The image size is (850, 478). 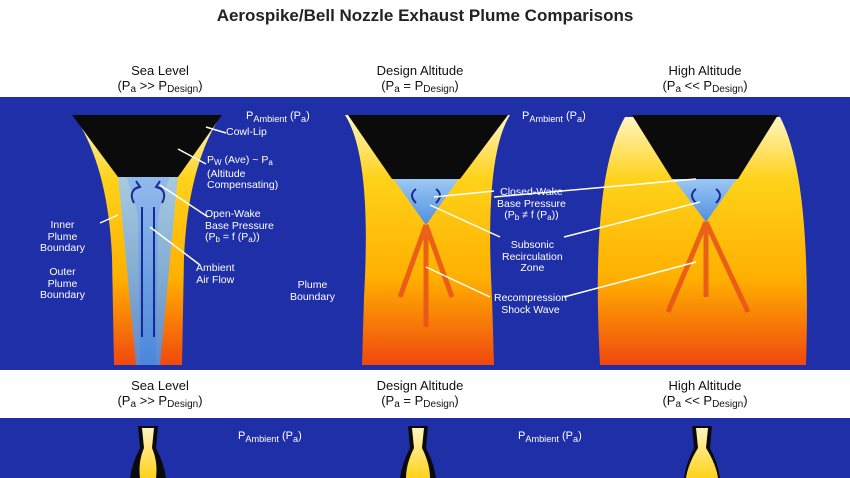 What do you see at coordinates (215, 274) in the screenshot?
I see `label-ambient-air-flow: Ambient Air Flow` at bounding box center [215, 274].